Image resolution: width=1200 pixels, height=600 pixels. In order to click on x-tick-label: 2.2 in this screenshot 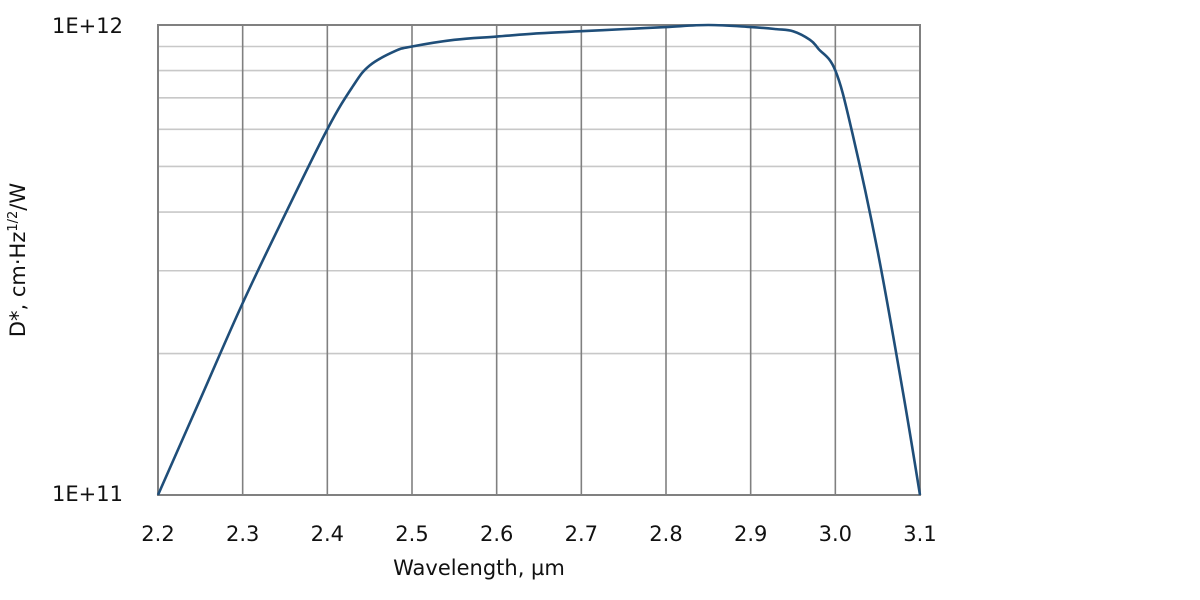, I will do `click(158, 534)`.